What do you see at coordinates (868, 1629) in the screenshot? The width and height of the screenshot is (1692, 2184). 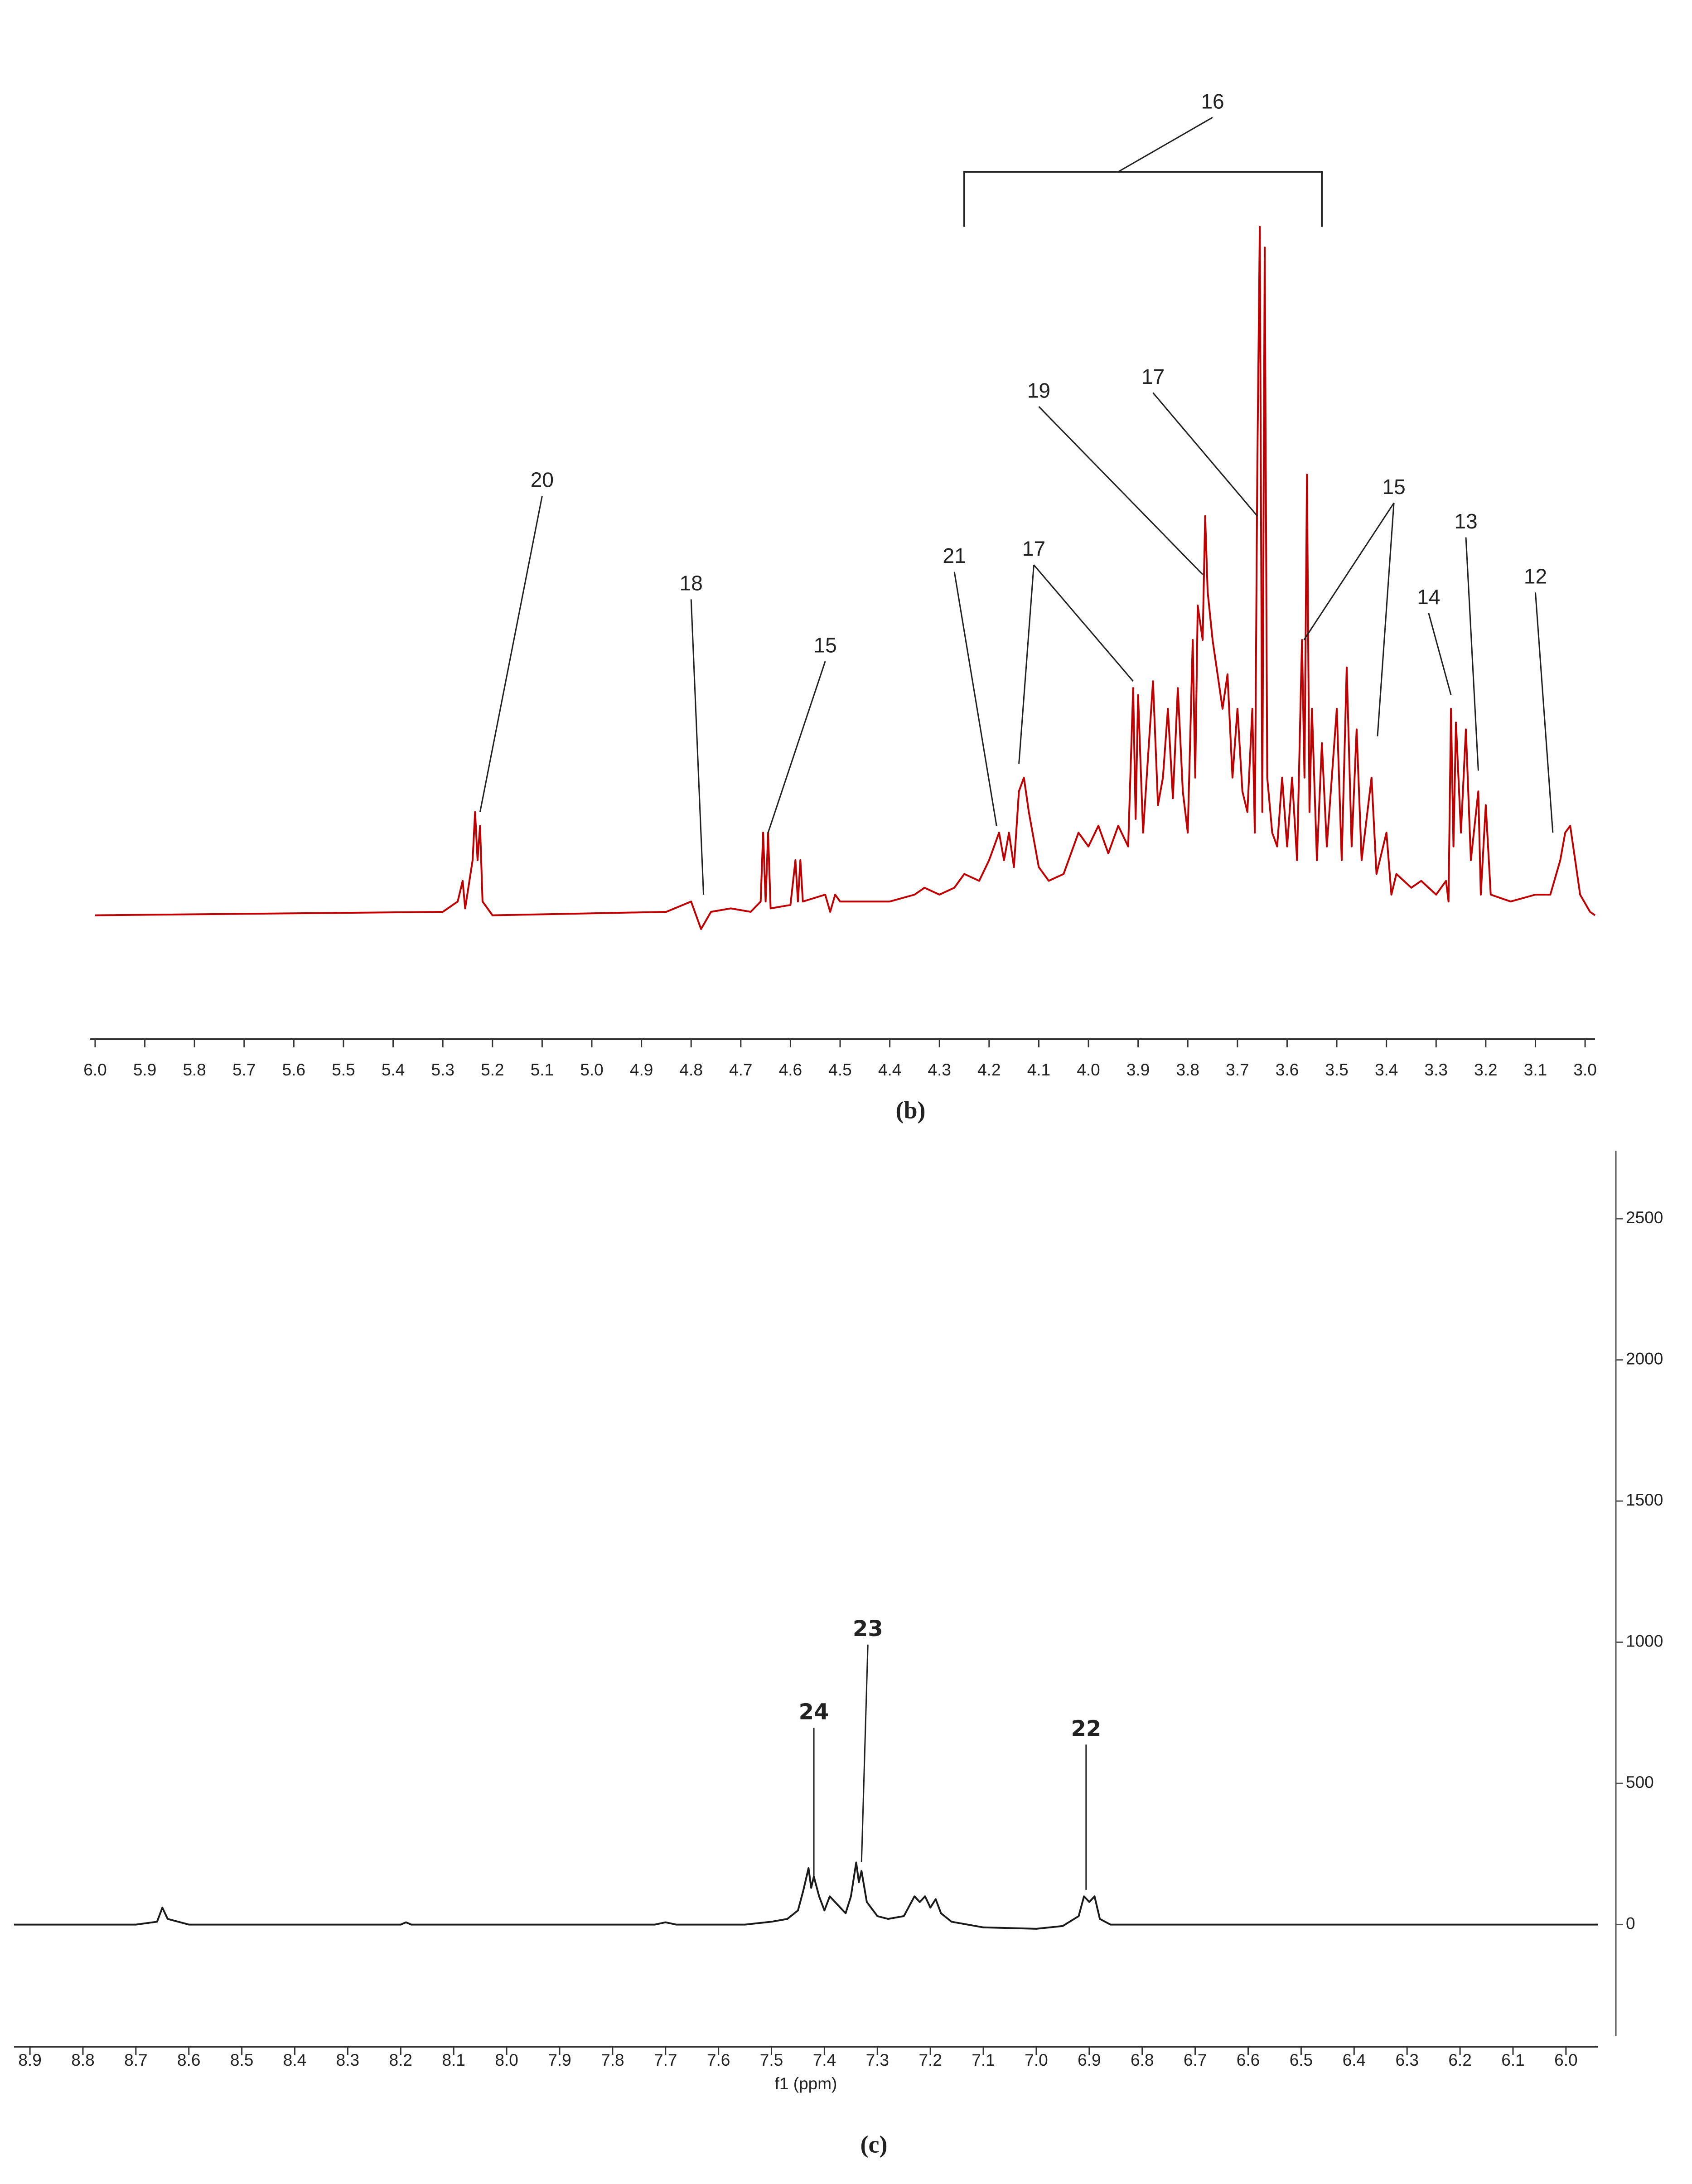 I see `peak-label: 23` at bounding box center [868, 1629].